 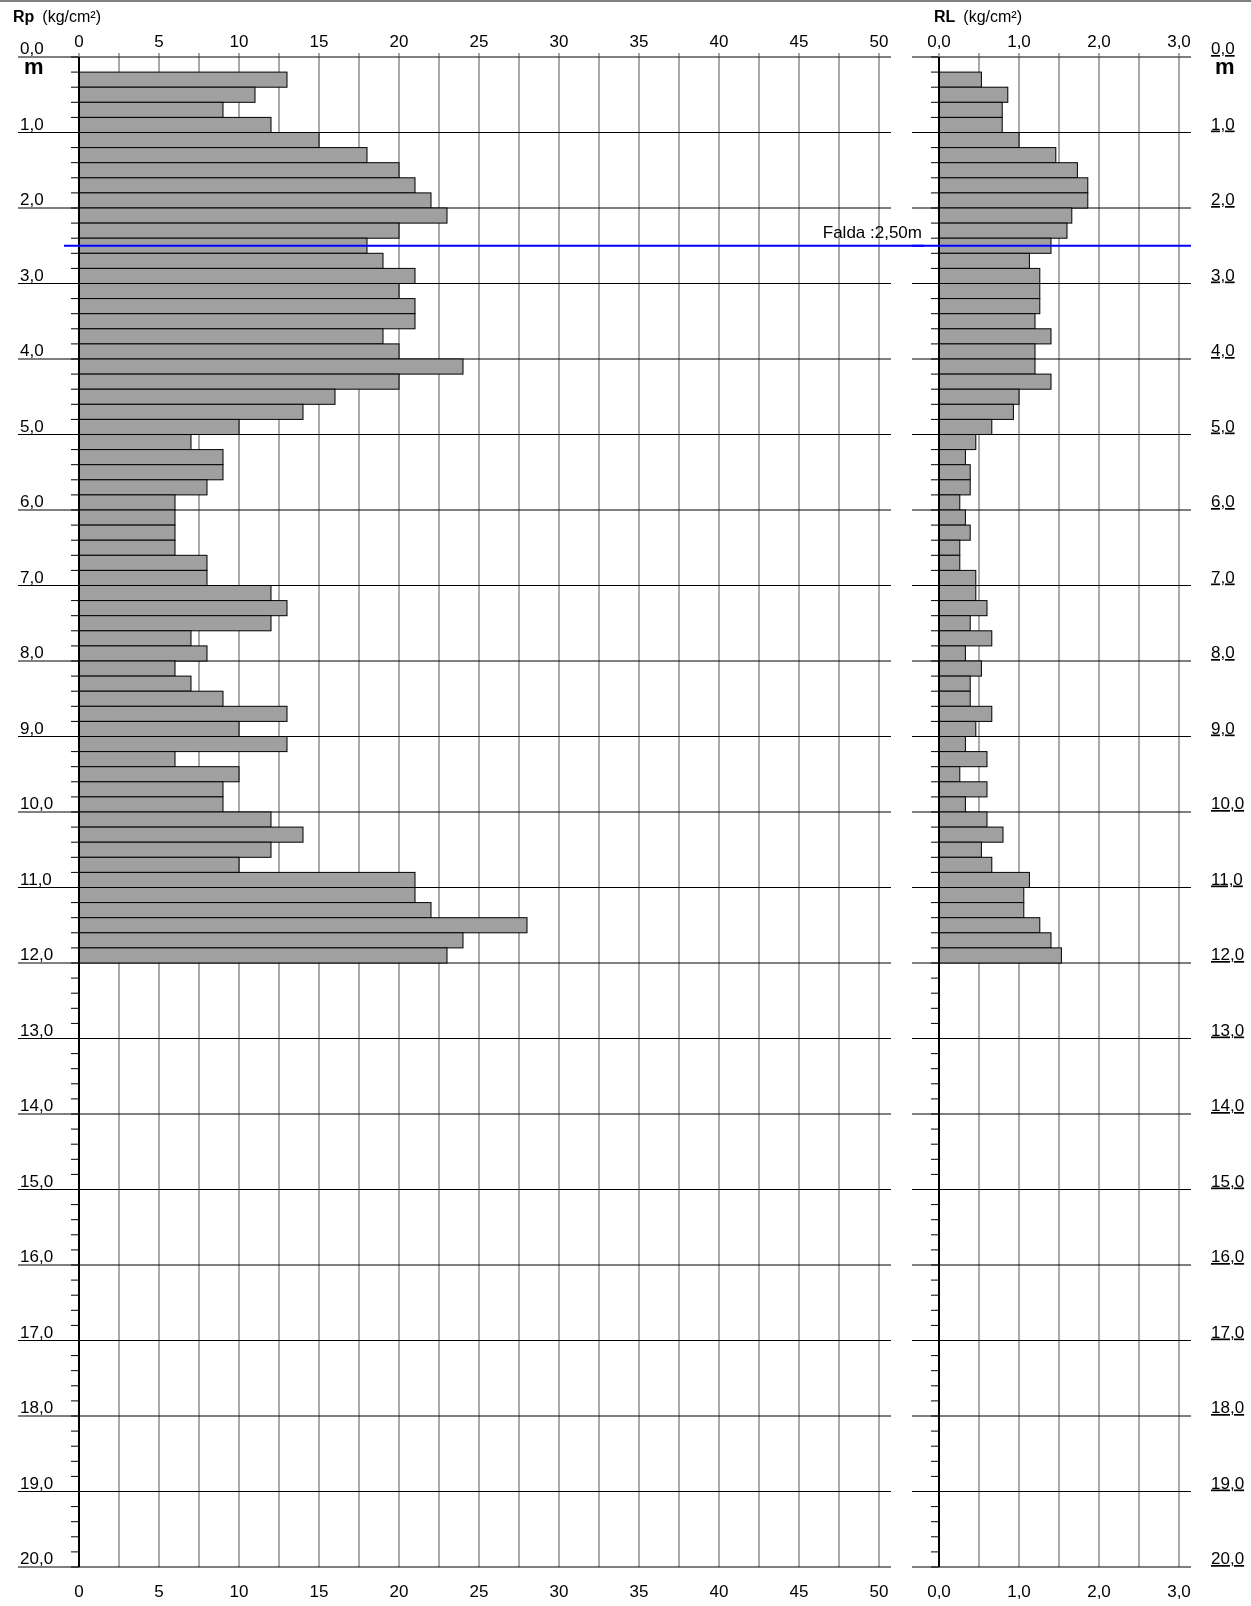 What do you see at coordinates (1179, 1591) in the screenshot?
I see `x2-tick-label: 3,0` at bounding box center [1179, 1591].